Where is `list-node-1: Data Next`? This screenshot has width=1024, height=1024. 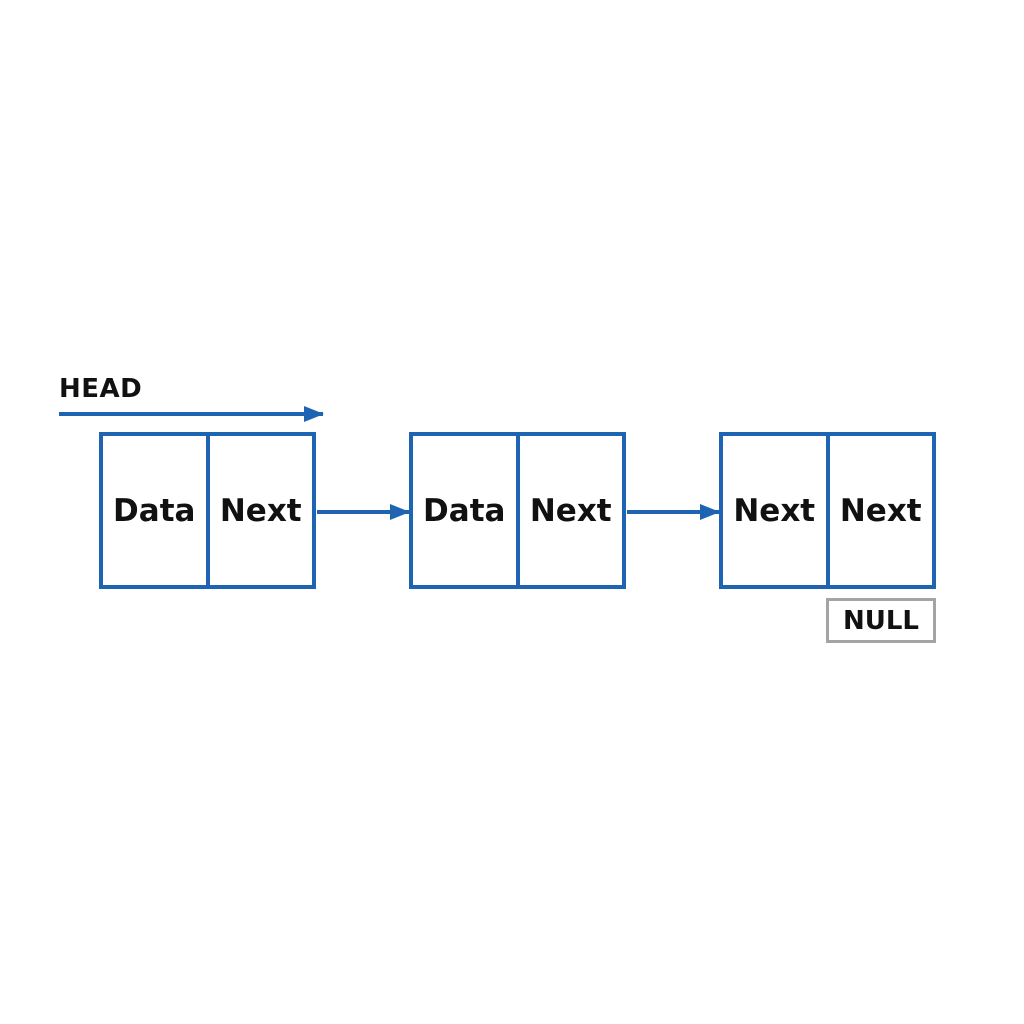 list-node-1: Data Next is located at coordinates (207, 510).